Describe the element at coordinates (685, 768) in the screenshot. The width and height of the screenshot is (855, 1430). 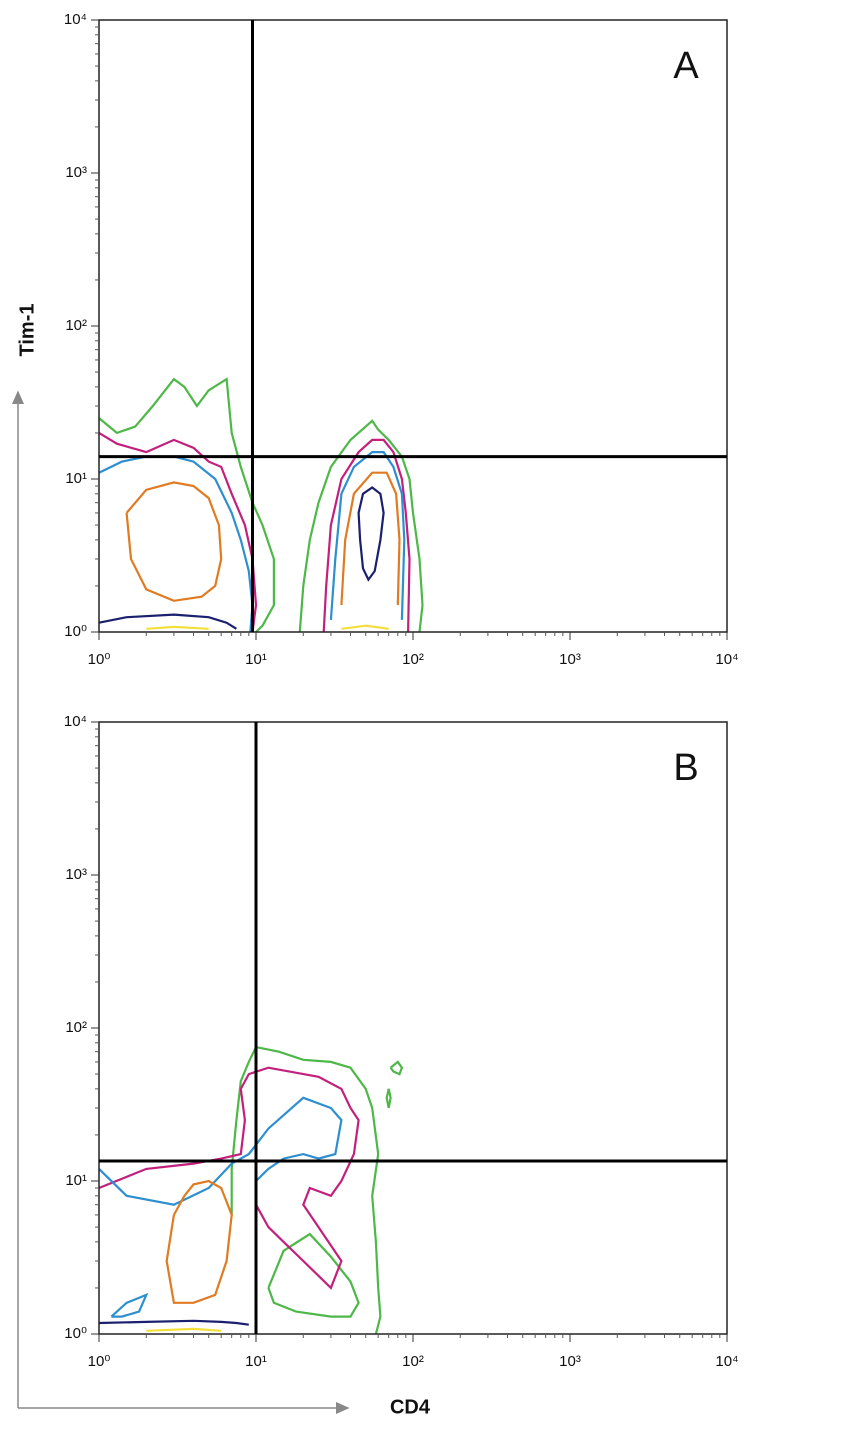
I see `panel-label: B` at that location.